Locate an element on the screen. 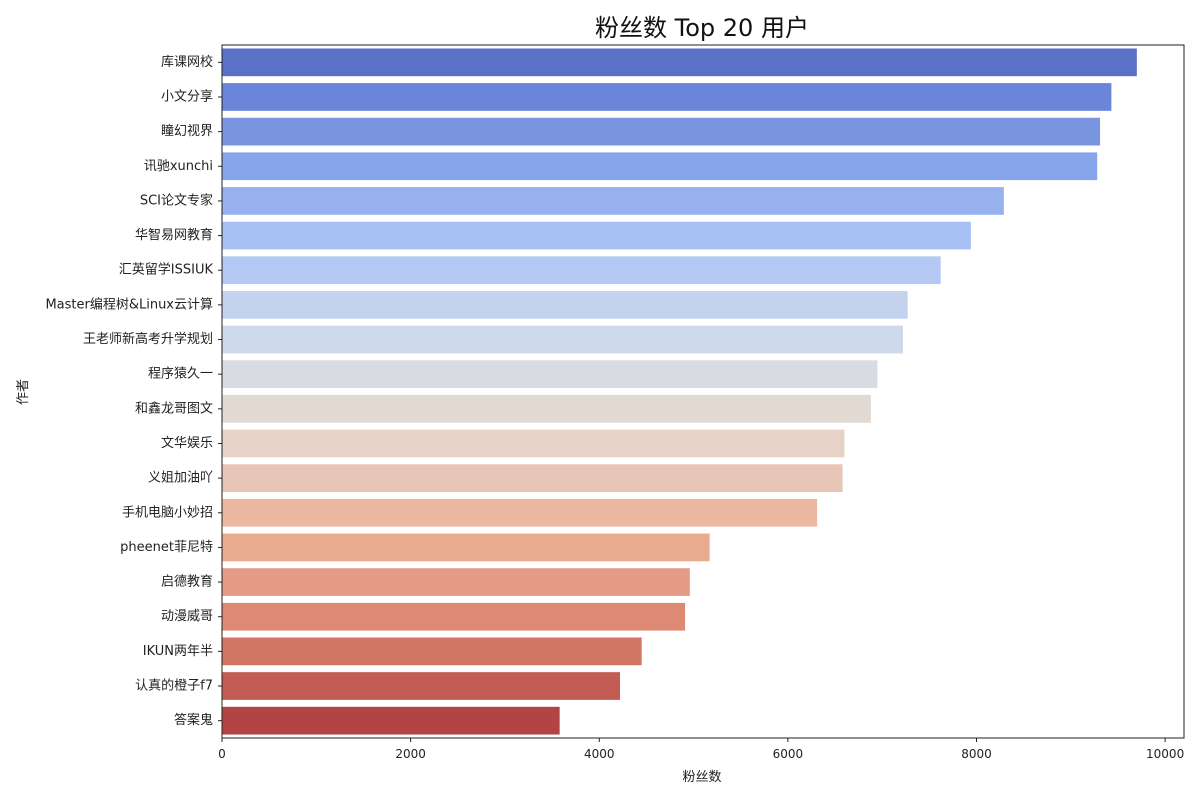 The height and width of the screenshot is (800, 1200). category-label: 王老师新高考升学规划 is located at coordinates (148, 339).